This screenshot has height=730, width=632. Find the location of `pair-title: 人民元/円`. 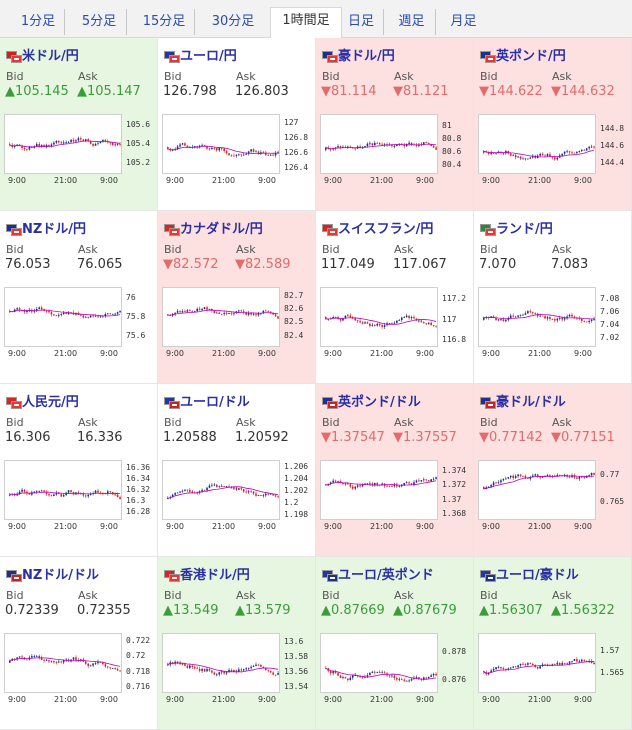

pair-title: 人民元/円 is located at coordinates (42, 400).